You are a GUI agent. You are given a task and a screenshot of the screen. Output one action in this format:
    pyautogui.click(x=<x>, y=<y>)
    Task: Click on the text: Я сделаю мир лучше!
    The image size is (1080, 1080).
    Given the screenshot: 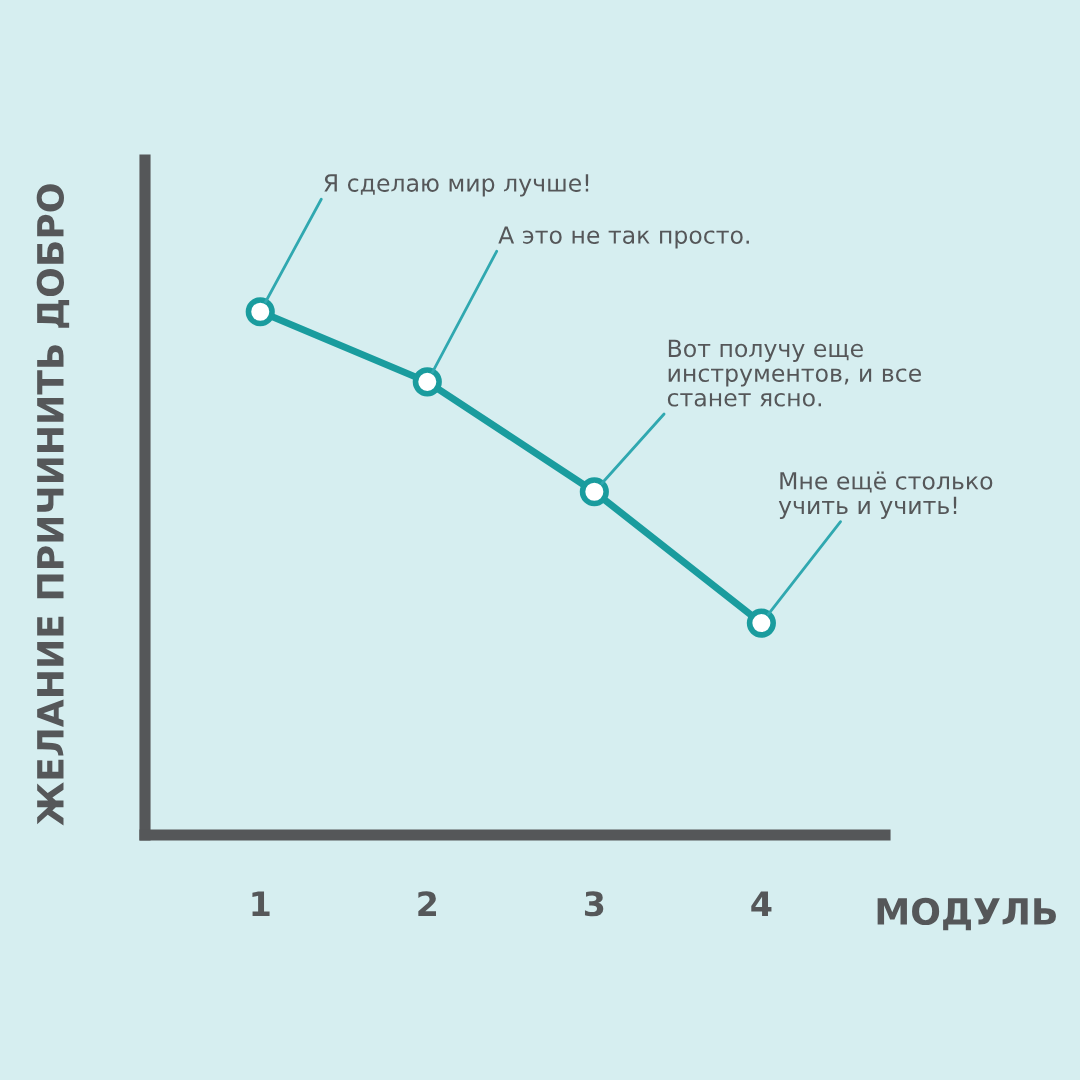 What is the action you would take?
    pyautogui.click(x=456, y=185)
    